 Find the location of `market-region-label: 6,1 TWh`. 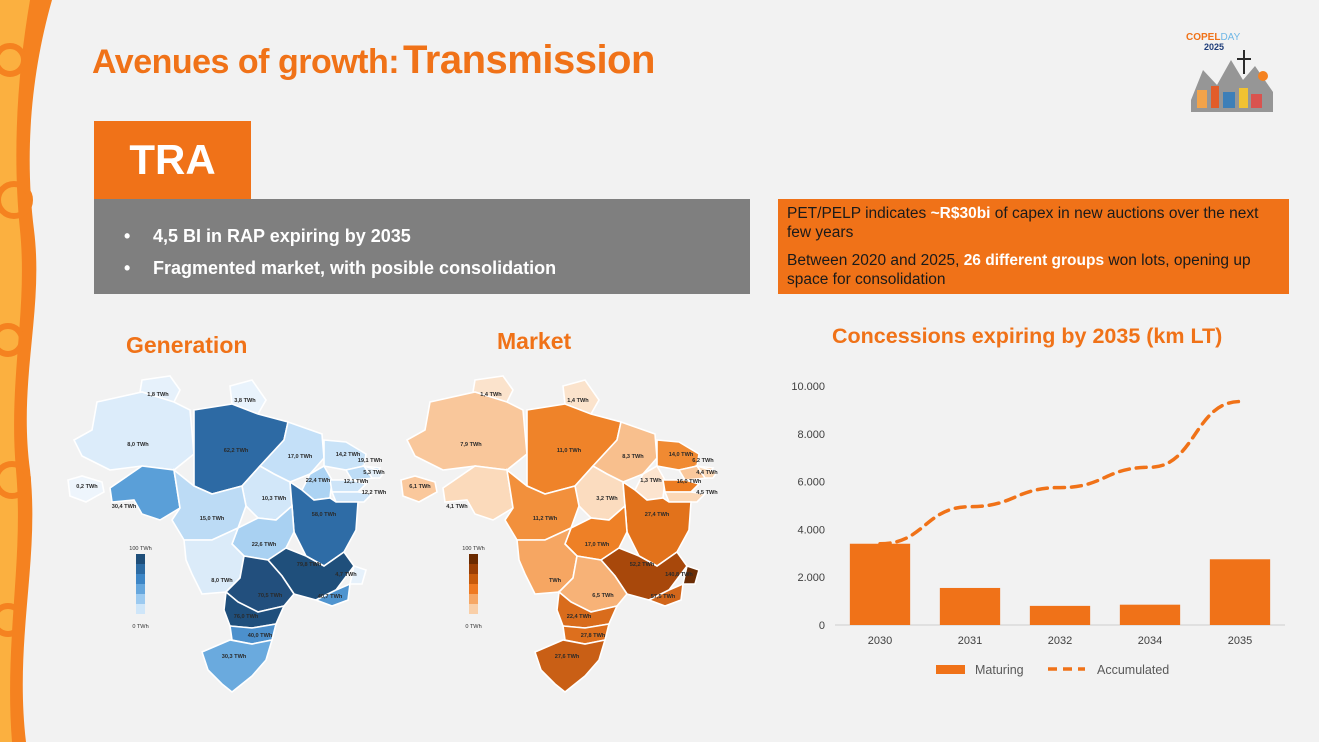

market-region-label: 6,1 TWh is located at coordinates (420, 487).